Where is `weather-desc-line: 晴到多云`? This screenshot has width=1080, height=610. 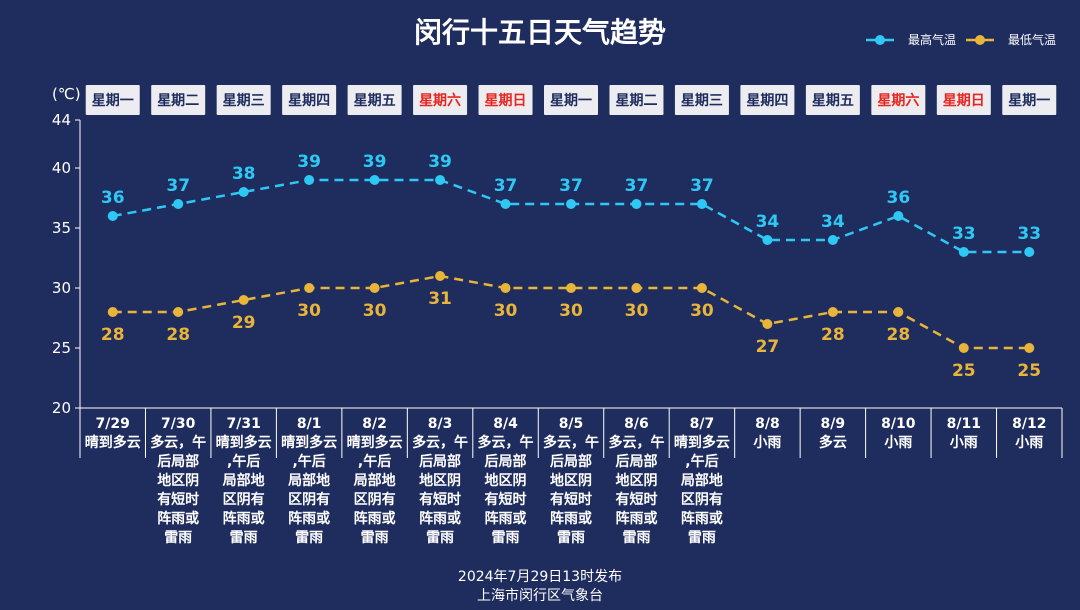
weather-desc-line: 晴到多云 is located at coordinates (113, 442).